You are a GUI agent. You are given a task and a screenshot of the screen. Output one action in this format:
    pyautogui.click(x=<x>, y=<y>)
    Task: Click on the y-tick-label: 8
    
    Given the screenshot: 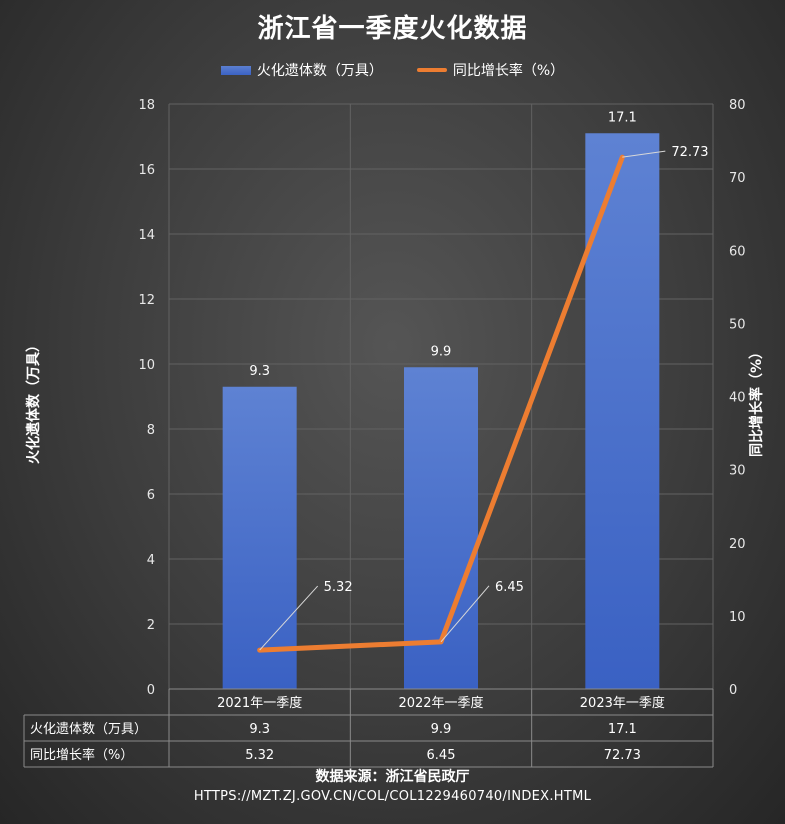 What is the action you would take?
    pyautogui.click(x=151, y=430)
    